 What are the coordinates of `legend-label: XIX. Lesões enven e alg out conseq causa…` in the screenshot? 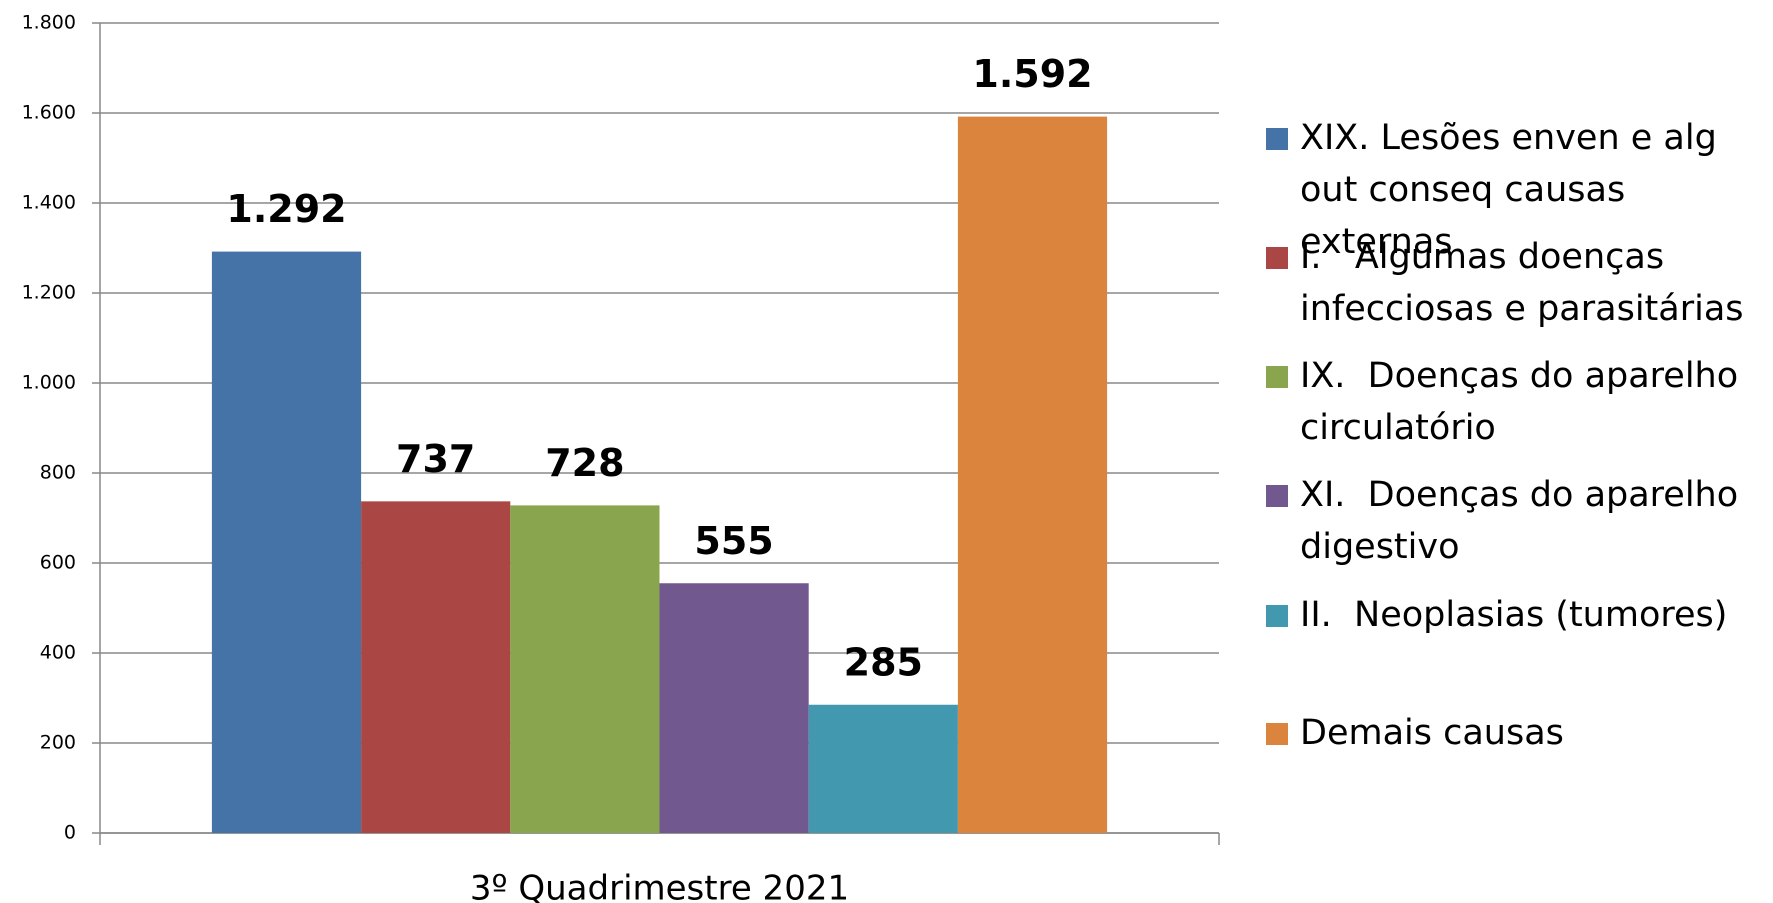 It's located at (1514, 190).